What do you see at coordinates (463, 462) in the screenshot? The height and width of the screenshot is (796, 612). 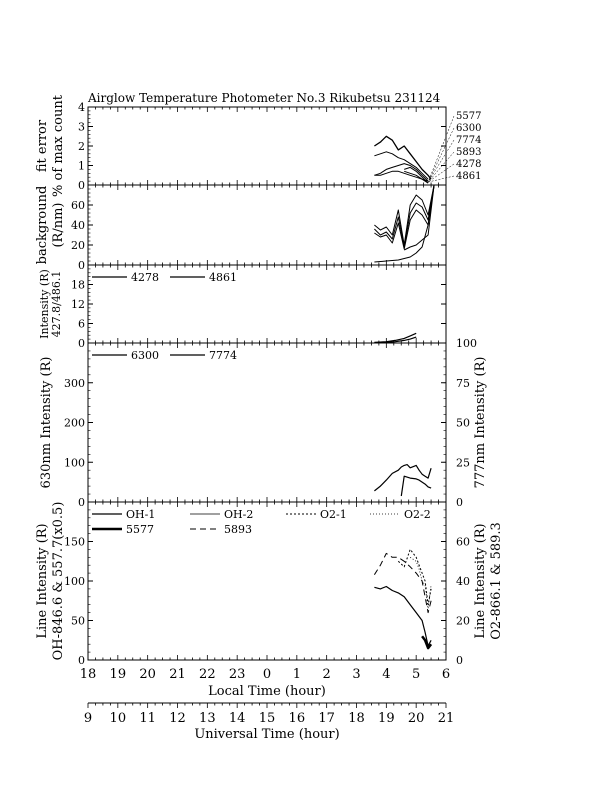 I see `panel-oi-ytick-right-label: 25` at bounding box center [463, 462].